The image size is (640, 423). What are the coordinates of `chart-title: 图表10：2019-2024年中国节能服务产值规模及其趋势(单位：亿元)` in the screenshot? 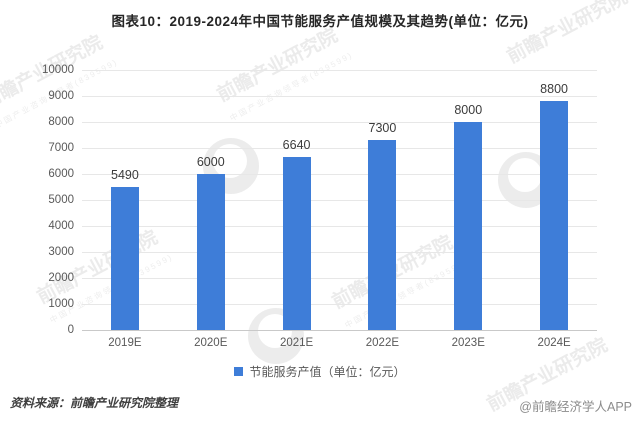 It's located at (320, 21).